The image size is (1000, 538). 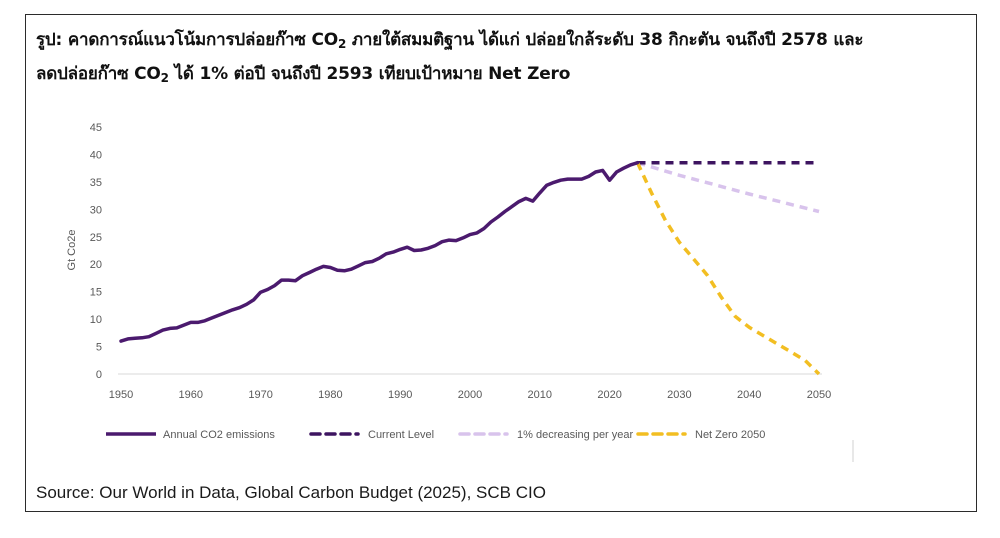 What do you see at coordinates (96, 320) in the screenshot?
I see `y-tick-label: 10` at bounding box center [96, 320].